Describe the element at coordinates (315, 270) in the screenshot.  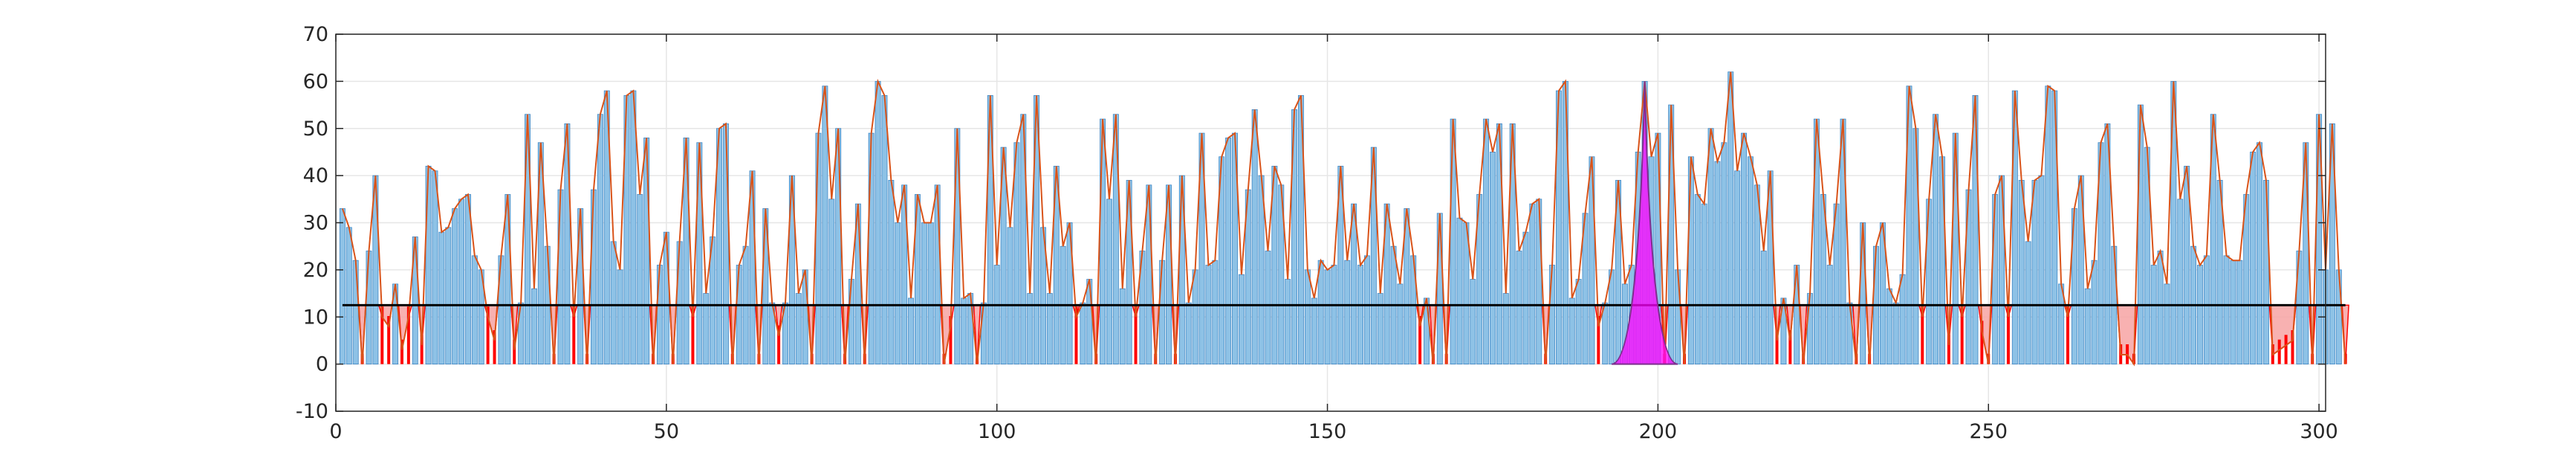
I see `y-tick-label: 20` at that location.